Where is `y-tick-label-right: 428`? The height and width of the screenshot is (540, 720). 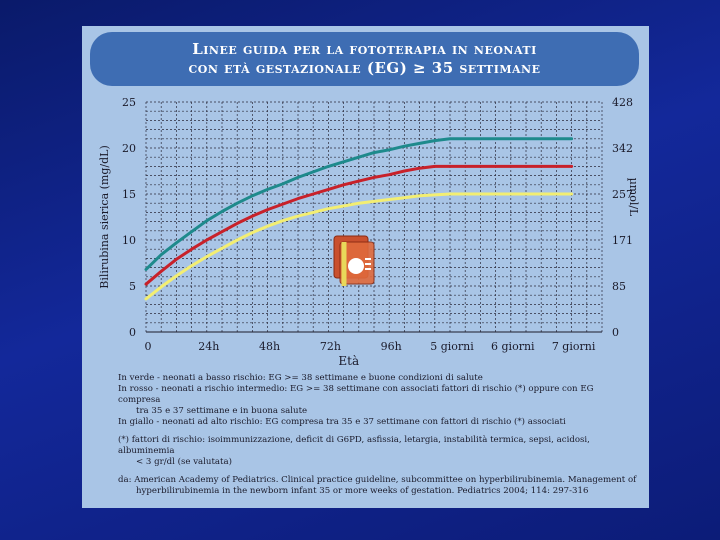 y-tick-label-right: 428 is located at coordinates (622, 102).